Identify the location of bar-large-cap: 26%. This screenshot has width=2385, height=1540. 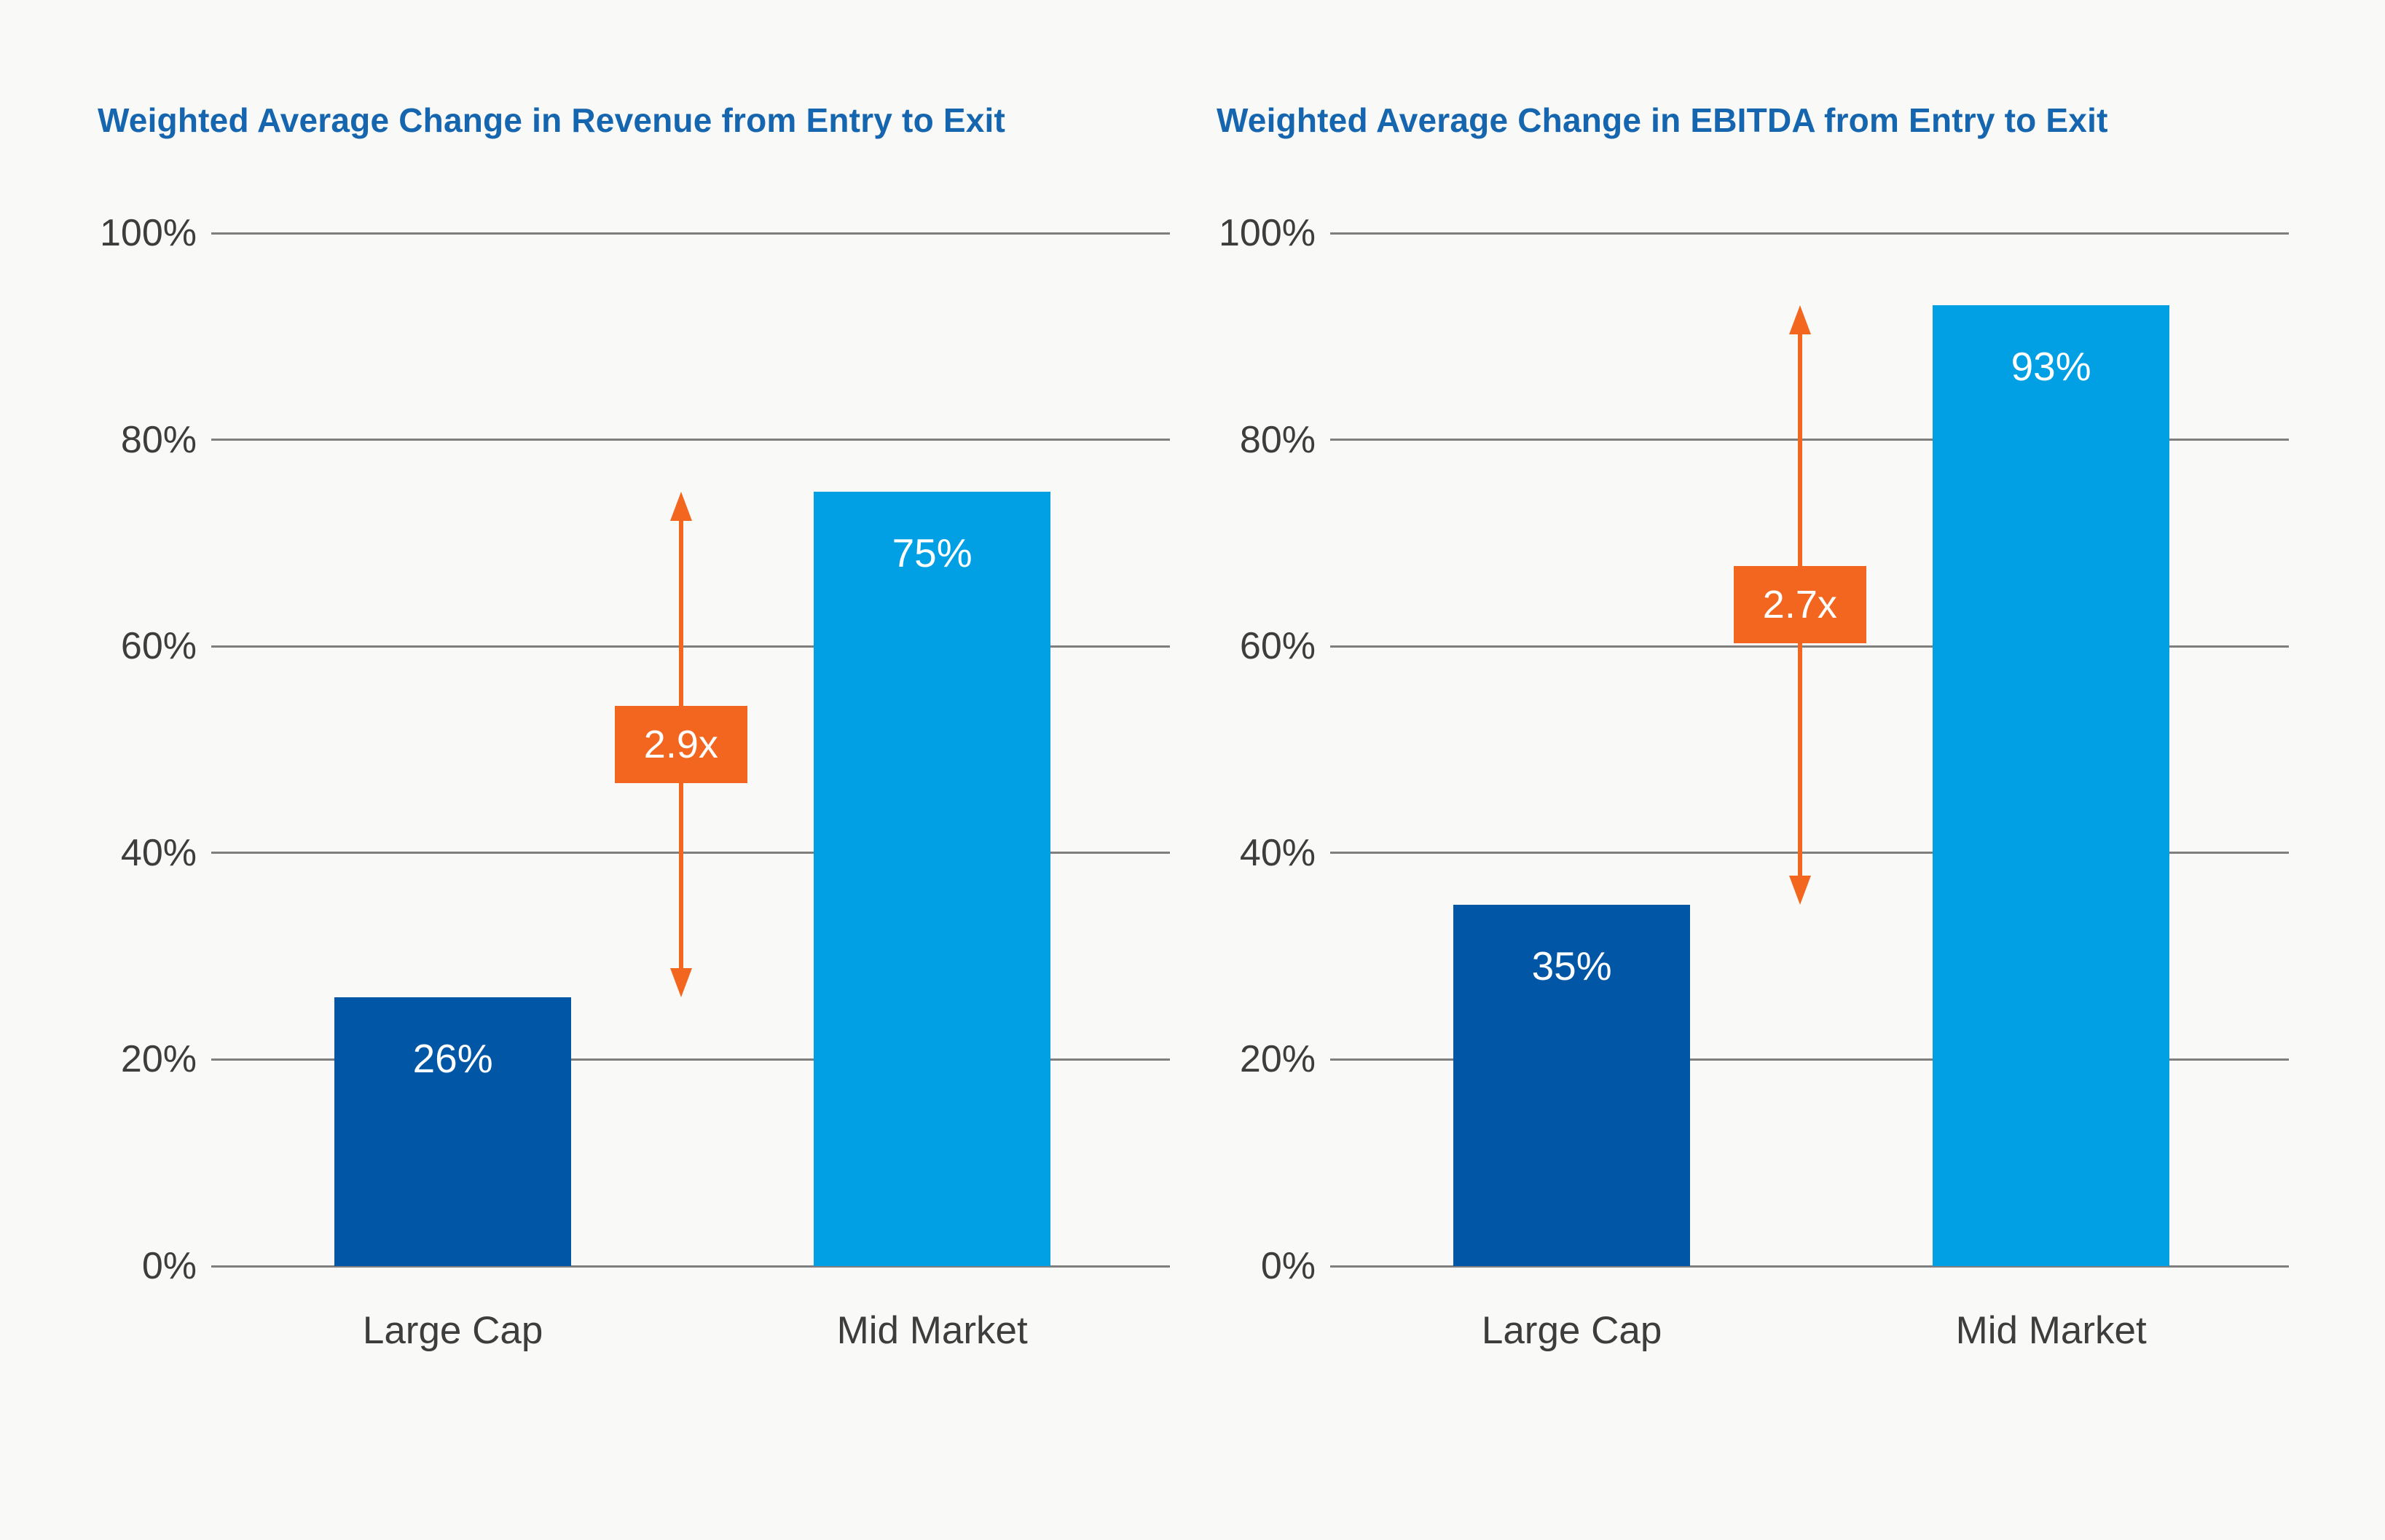
(453, 1131).